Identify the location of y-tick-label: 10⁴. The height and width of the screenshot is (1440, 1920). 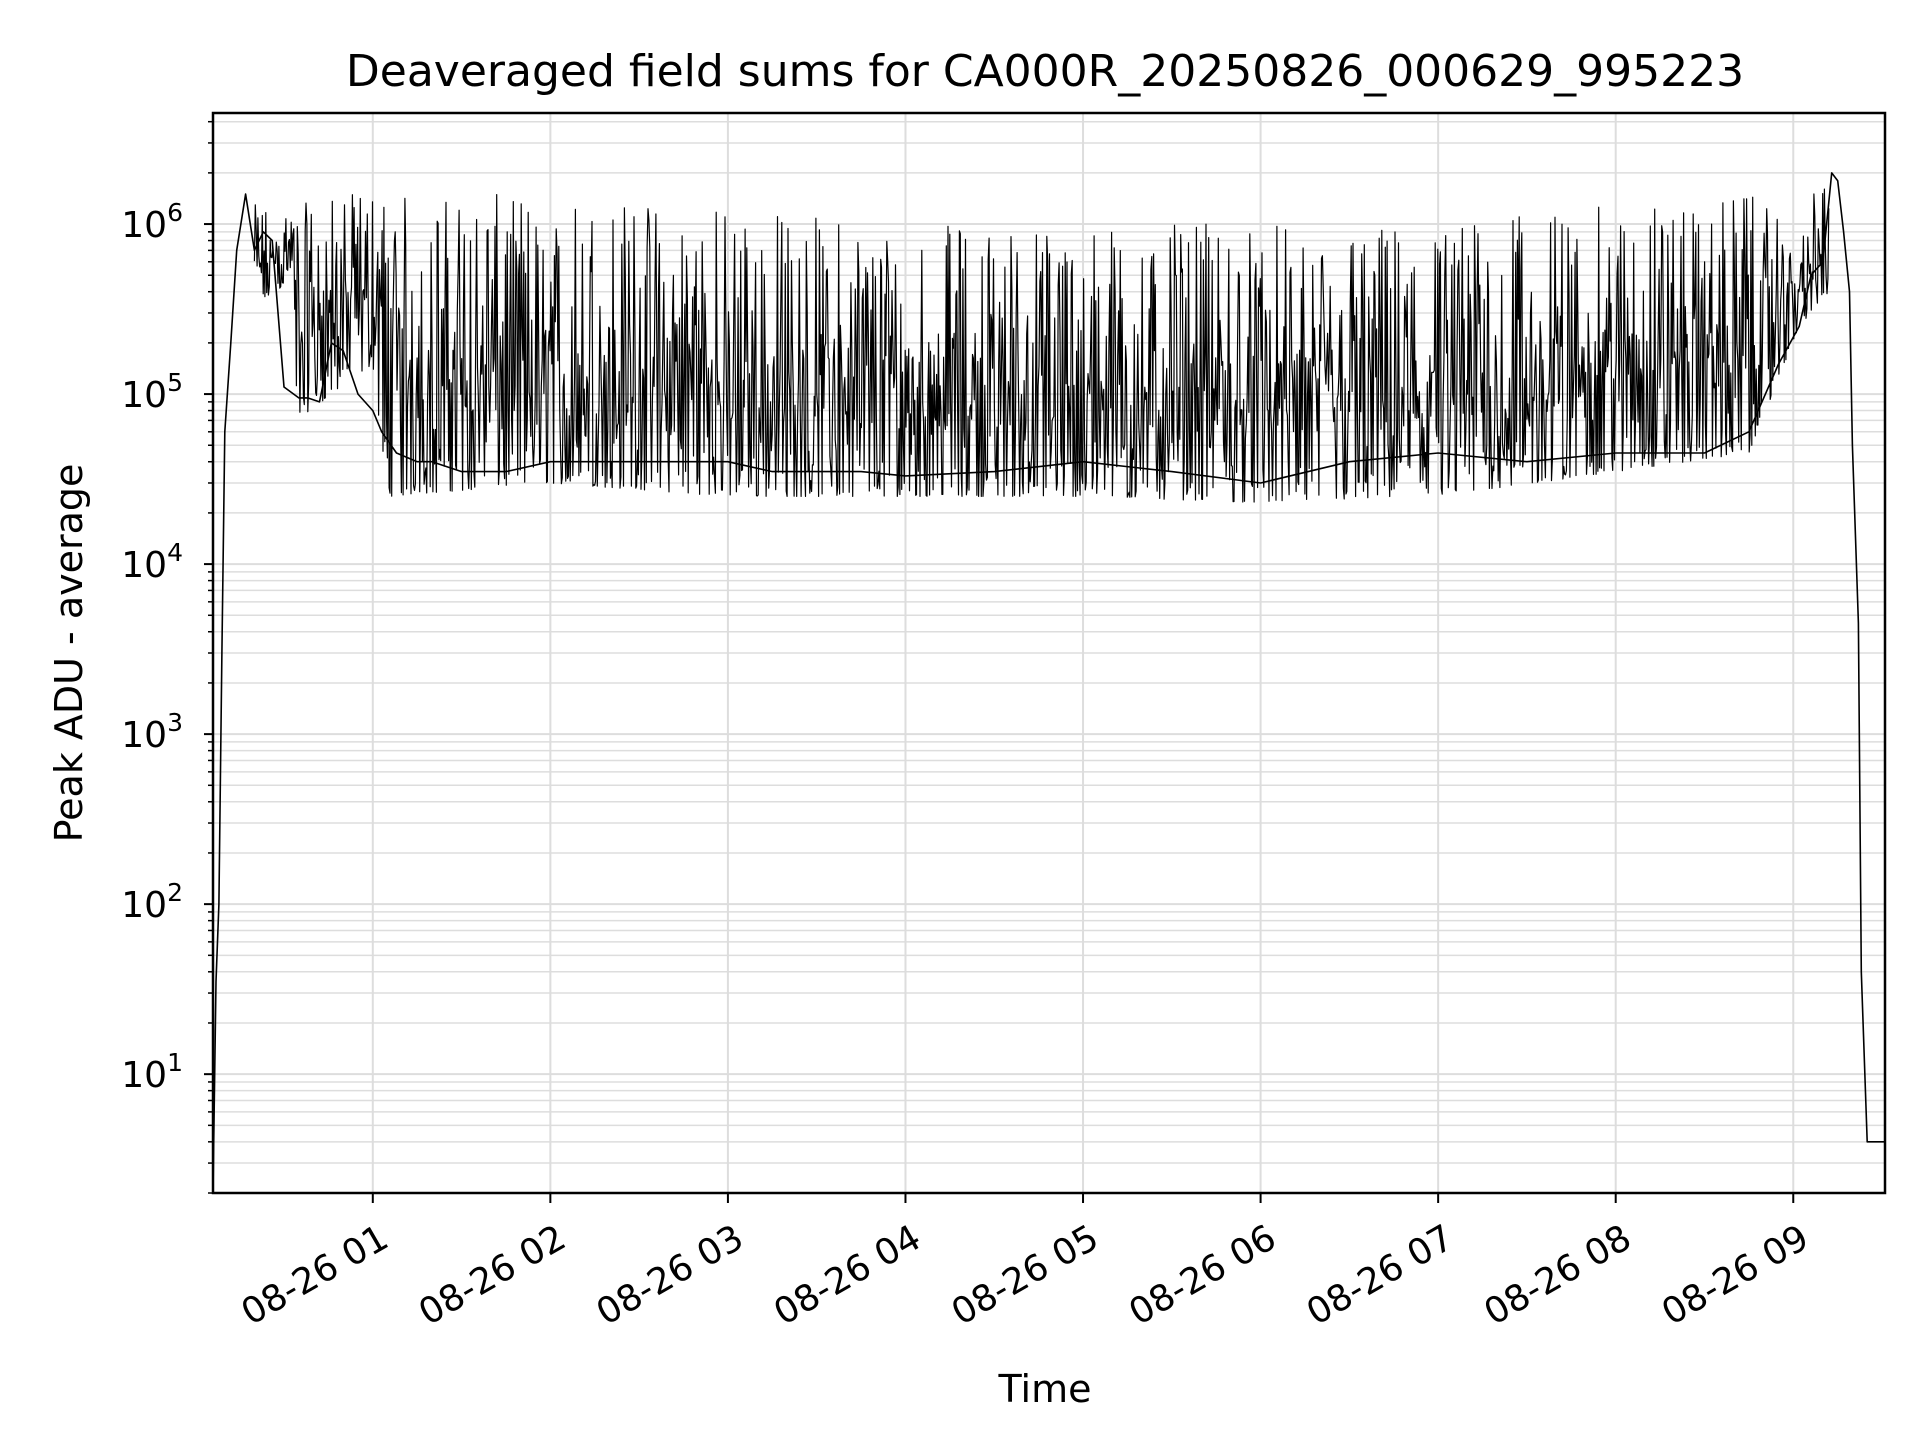
(152, 562).